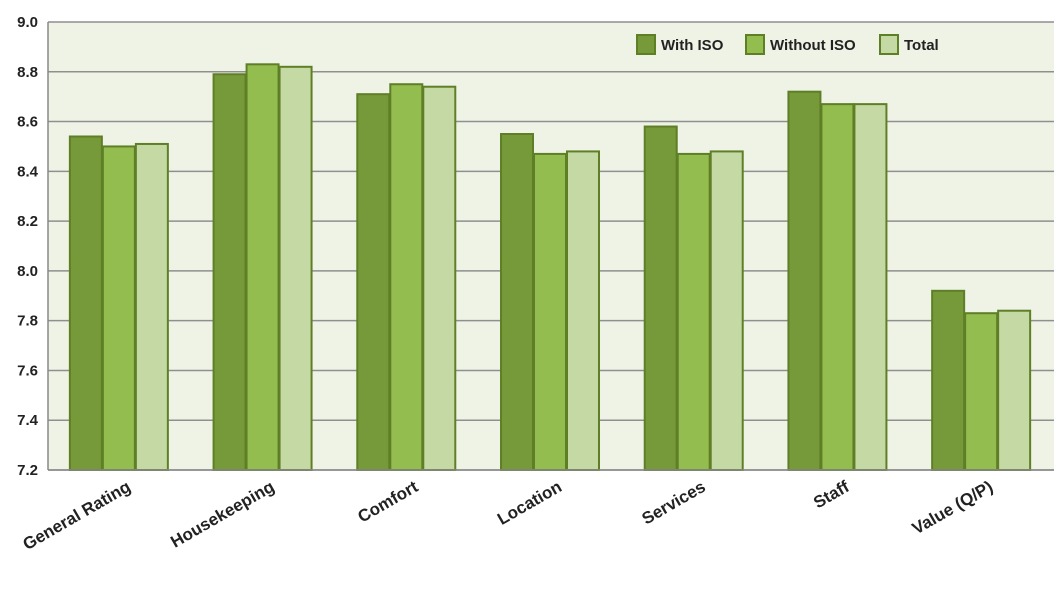 The width and height of the screenshot is (1054, 589). Describe the element at coordinates (27, 470) in the screenshot. I see `y-tick-label: 7.2` at that location.